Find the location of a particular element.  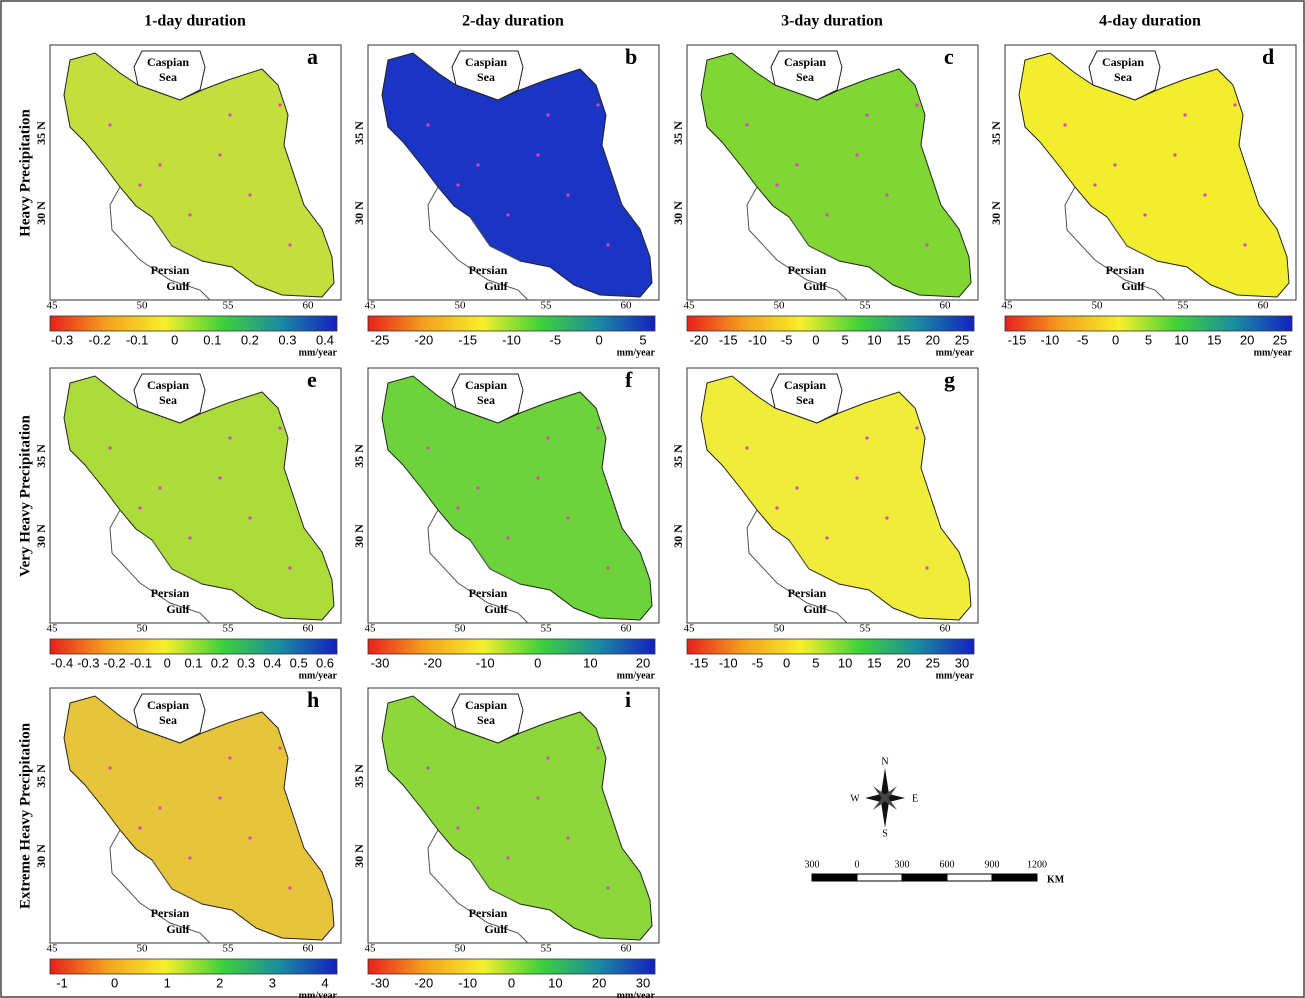

colorbar-tick-label: 0.2 is located at coordinates (250, 339).